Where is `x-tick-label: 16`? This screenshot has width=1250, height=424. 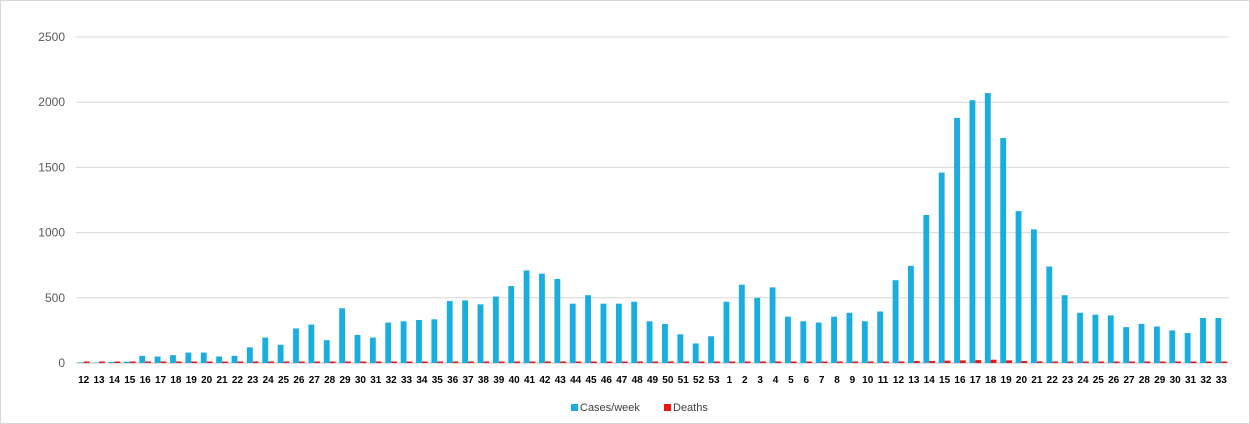
x-tick-label: 16 is located at coordinates (960, 380).